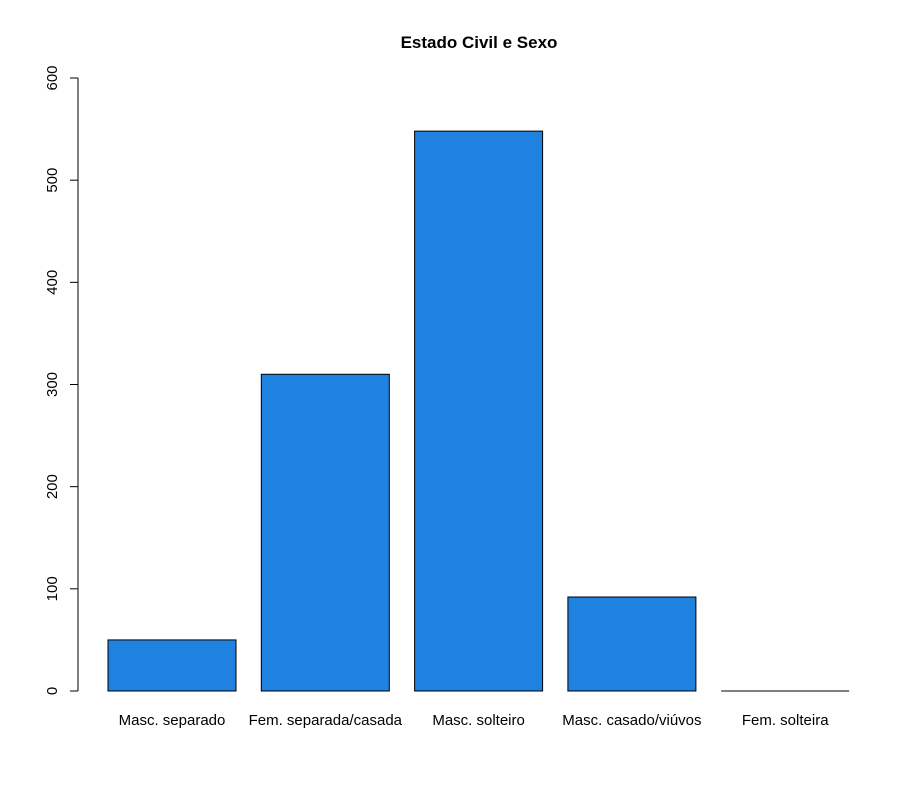 This screenshot has height=794, width=919. I want to click on y-tick-label: 0, so click(52, 691).